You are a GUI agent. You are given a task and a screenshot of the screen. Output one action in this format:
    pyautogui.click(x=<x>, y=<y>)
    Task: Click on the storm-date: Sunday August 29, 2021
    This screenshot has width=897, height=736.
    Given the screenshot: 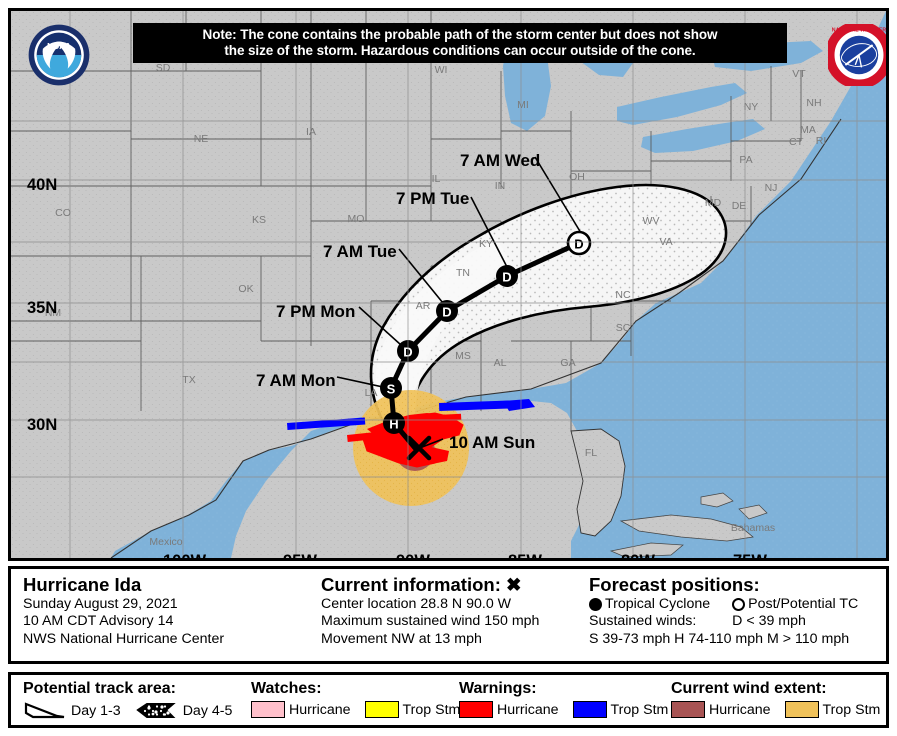 What is the action you would take?
    pyautogui.click(x=100, y=604)
    